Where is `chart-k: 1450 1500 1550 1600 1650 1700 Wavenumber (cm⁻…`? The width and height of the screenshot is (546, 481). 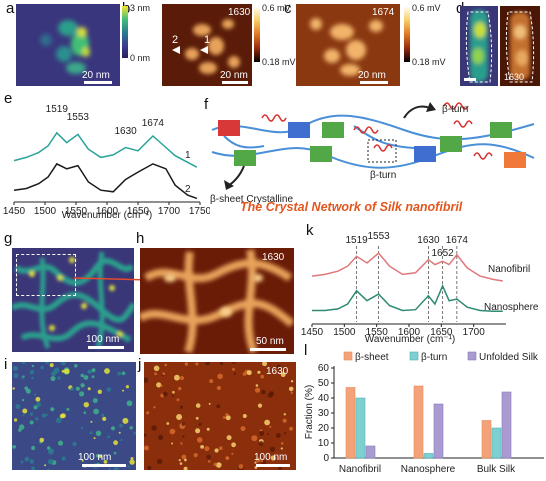
chart-k: 1450 1500 1550 1600 1650 1700 Wavenumber (cm⁻… is located at coordinates (420, 288).